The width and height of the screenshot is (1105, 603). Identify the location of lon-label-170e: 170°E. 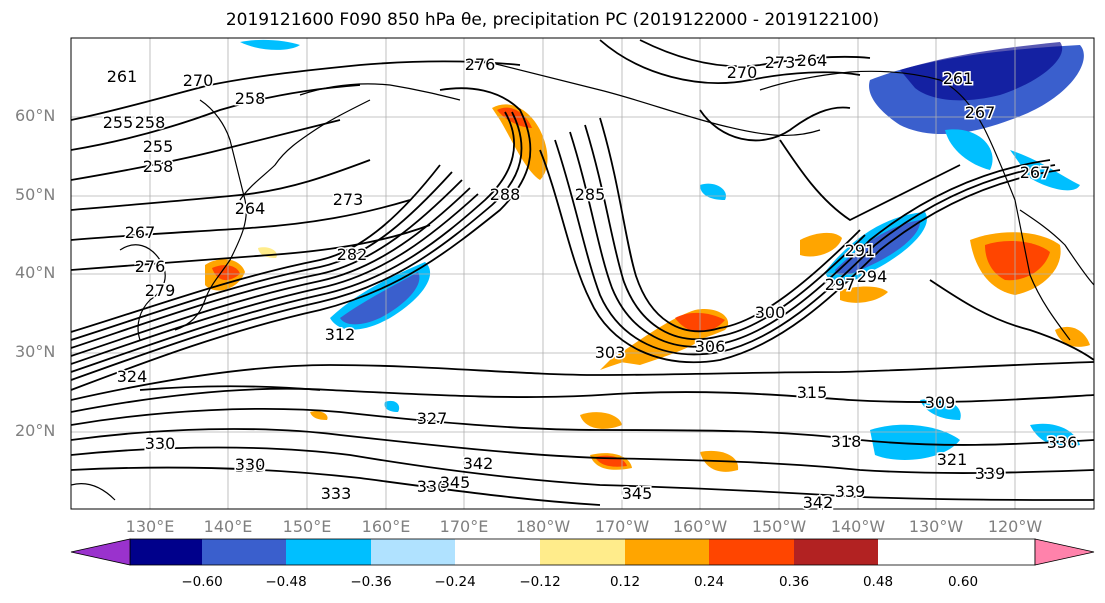
(464, 526).